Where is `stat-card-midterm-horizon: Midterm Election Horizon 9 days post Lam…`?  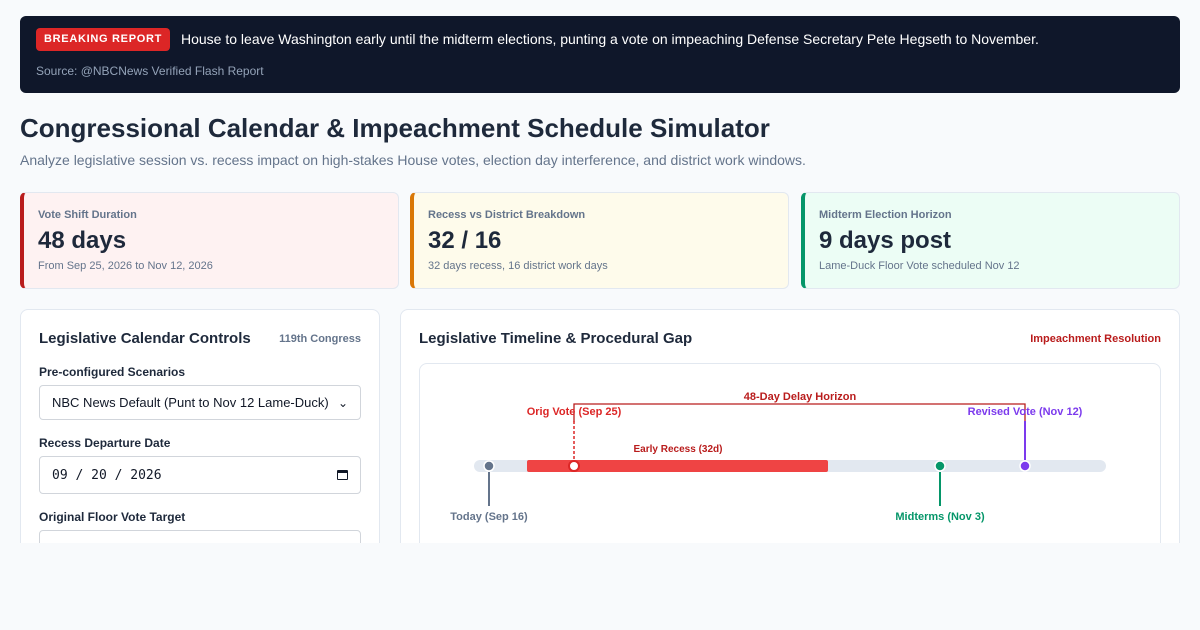 stat-card-midterm-horizon: Midterm Election Horizon 9 days post Lam… is located at coordinates (990, 240).